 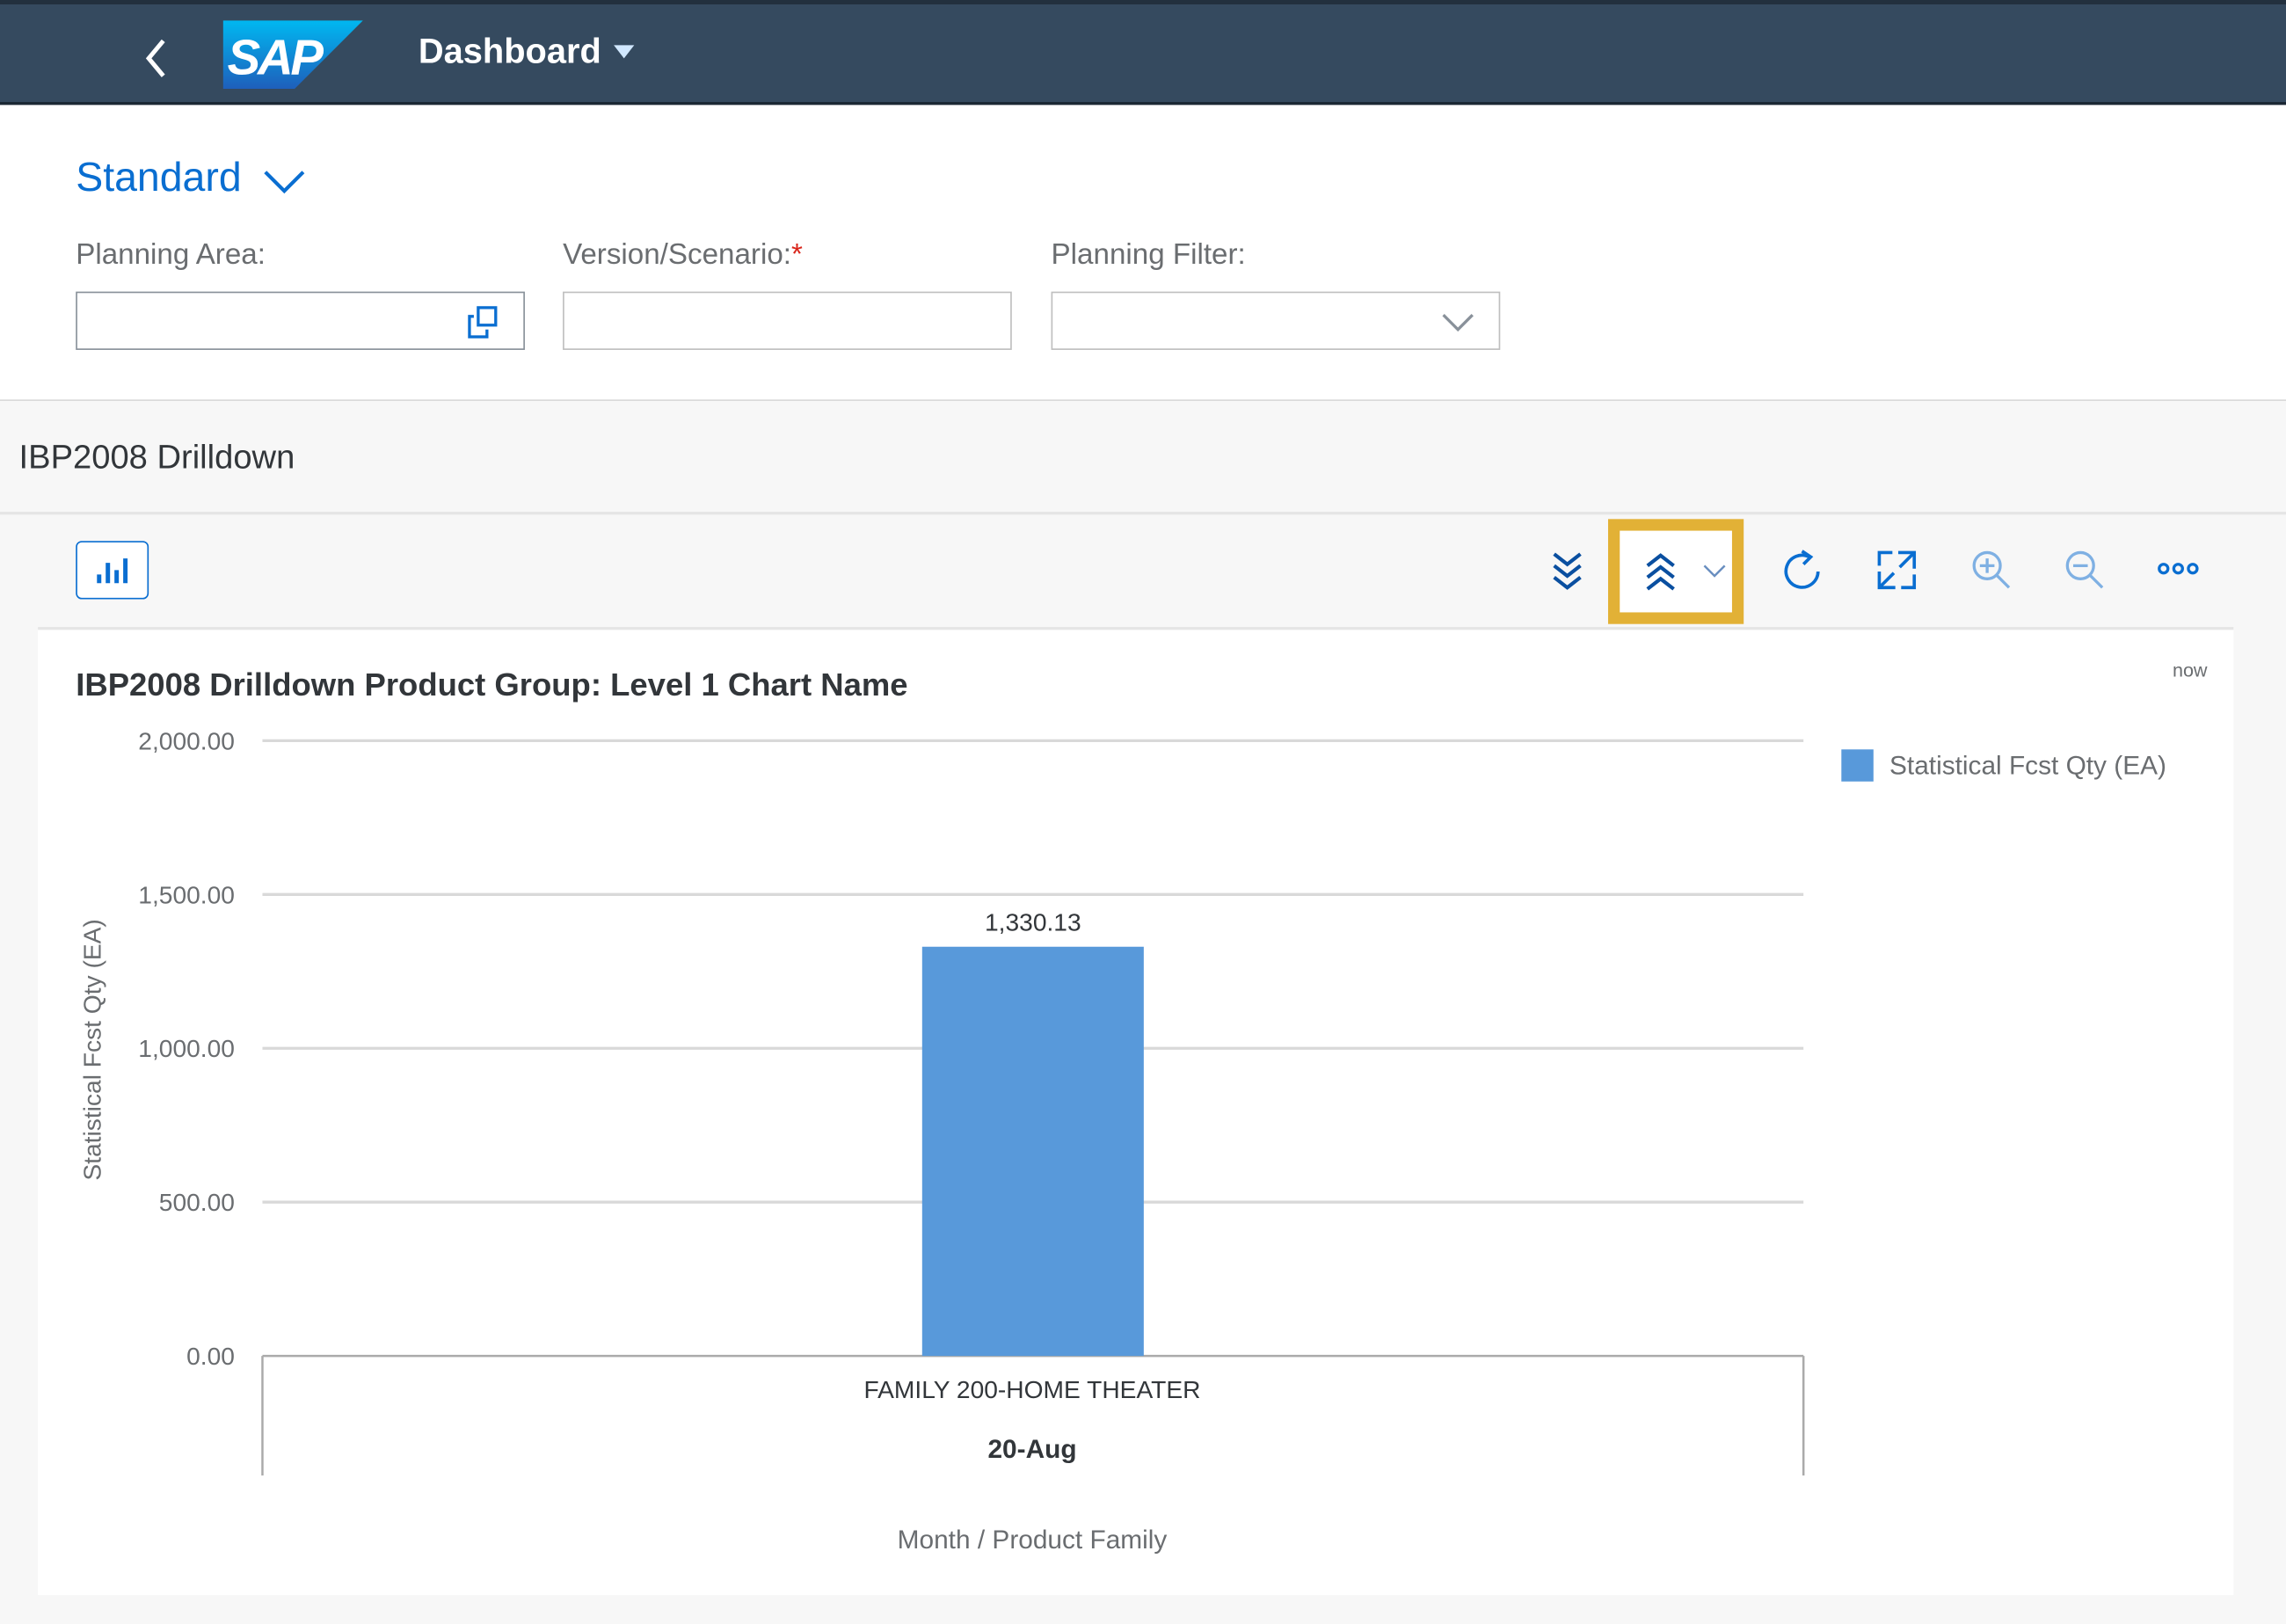 What do you see at coordinates (2027, 766) in the screenshot?
I see `legend-label: Statistical Fcst Qty (EA)` at bounding box center [2027, 766].